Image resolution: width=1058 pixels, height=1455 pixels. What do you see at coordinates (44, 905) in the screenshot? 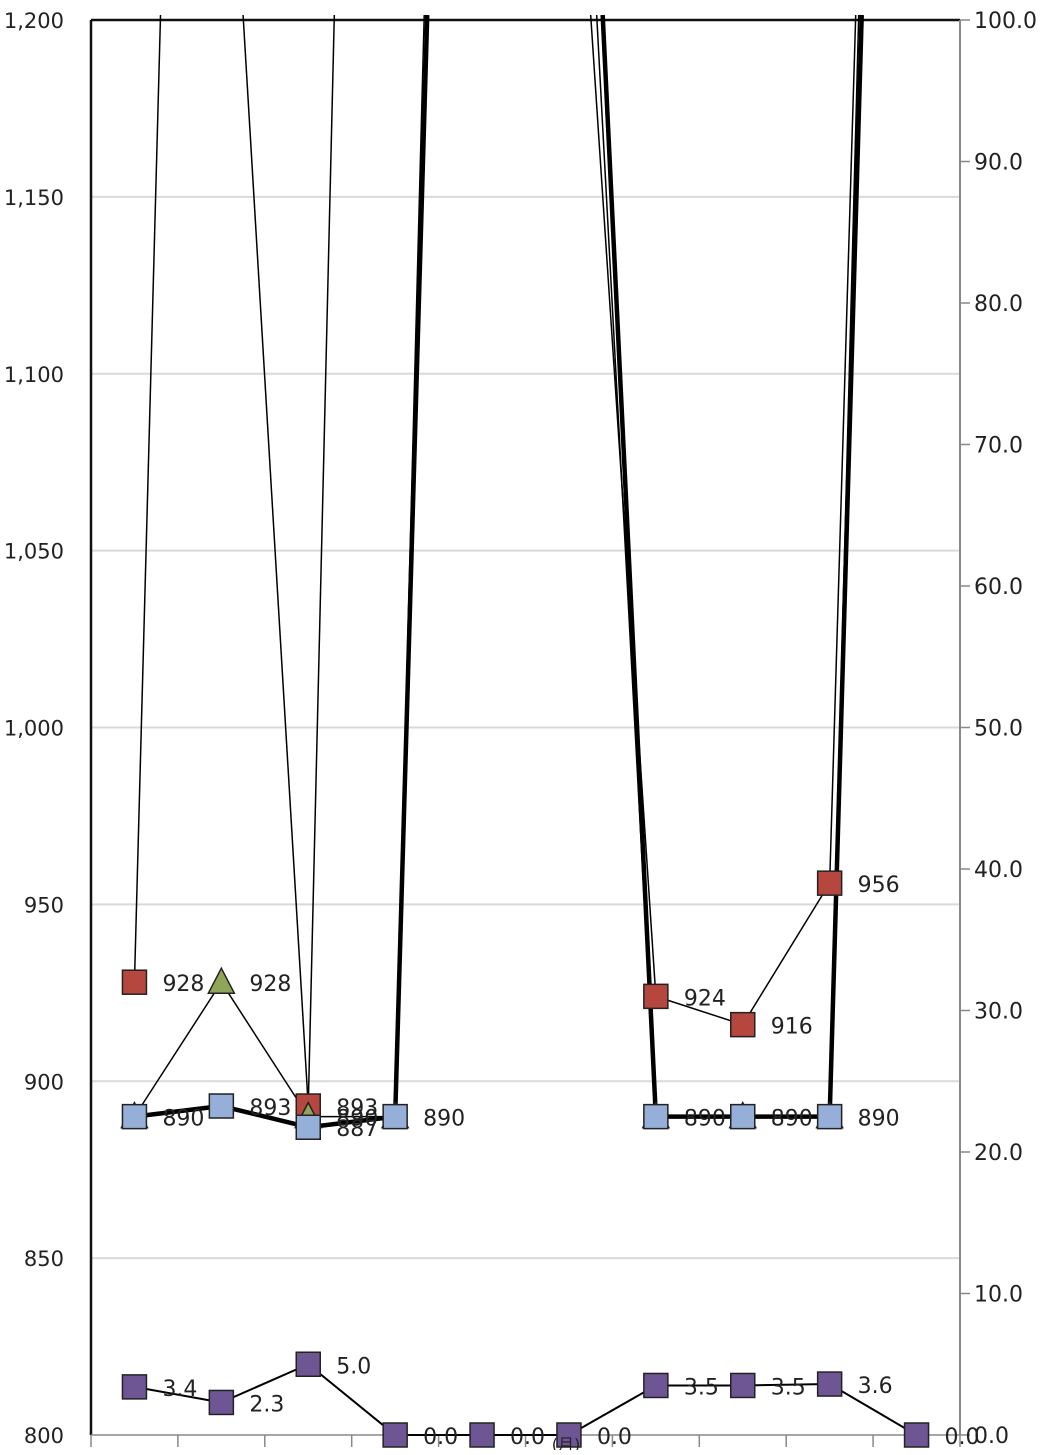
I see `left-tick-label: 950` at bounding box center [44, 905].